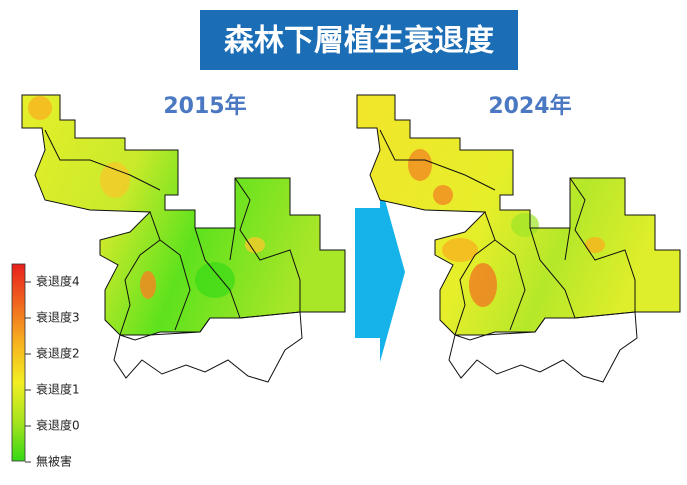 The image size is (687, 485). I want to click on legend: 衰退度4 衰退度3 衰退度2 衰退度1 衰退度0 無被害, so click(45, 366).